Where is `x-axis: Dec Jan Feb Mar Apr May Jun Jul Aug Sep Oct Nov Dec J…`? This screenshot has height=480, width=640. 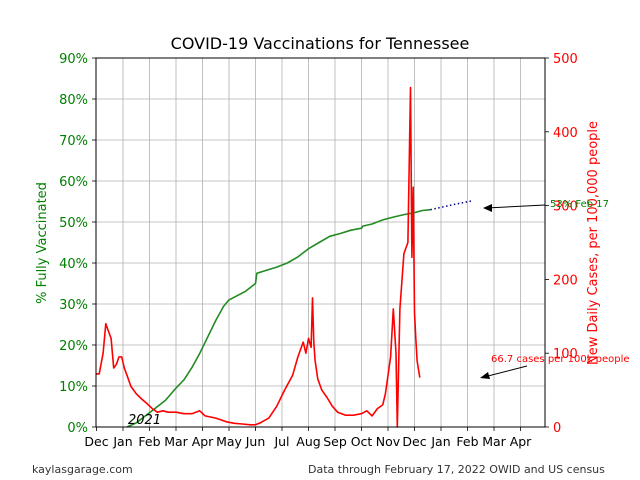
x-axis: Dec Jan Feb Mar Apr May Jun Jul Aug Sep Oct Nov Dec J… is located at coordinates (308, 438).